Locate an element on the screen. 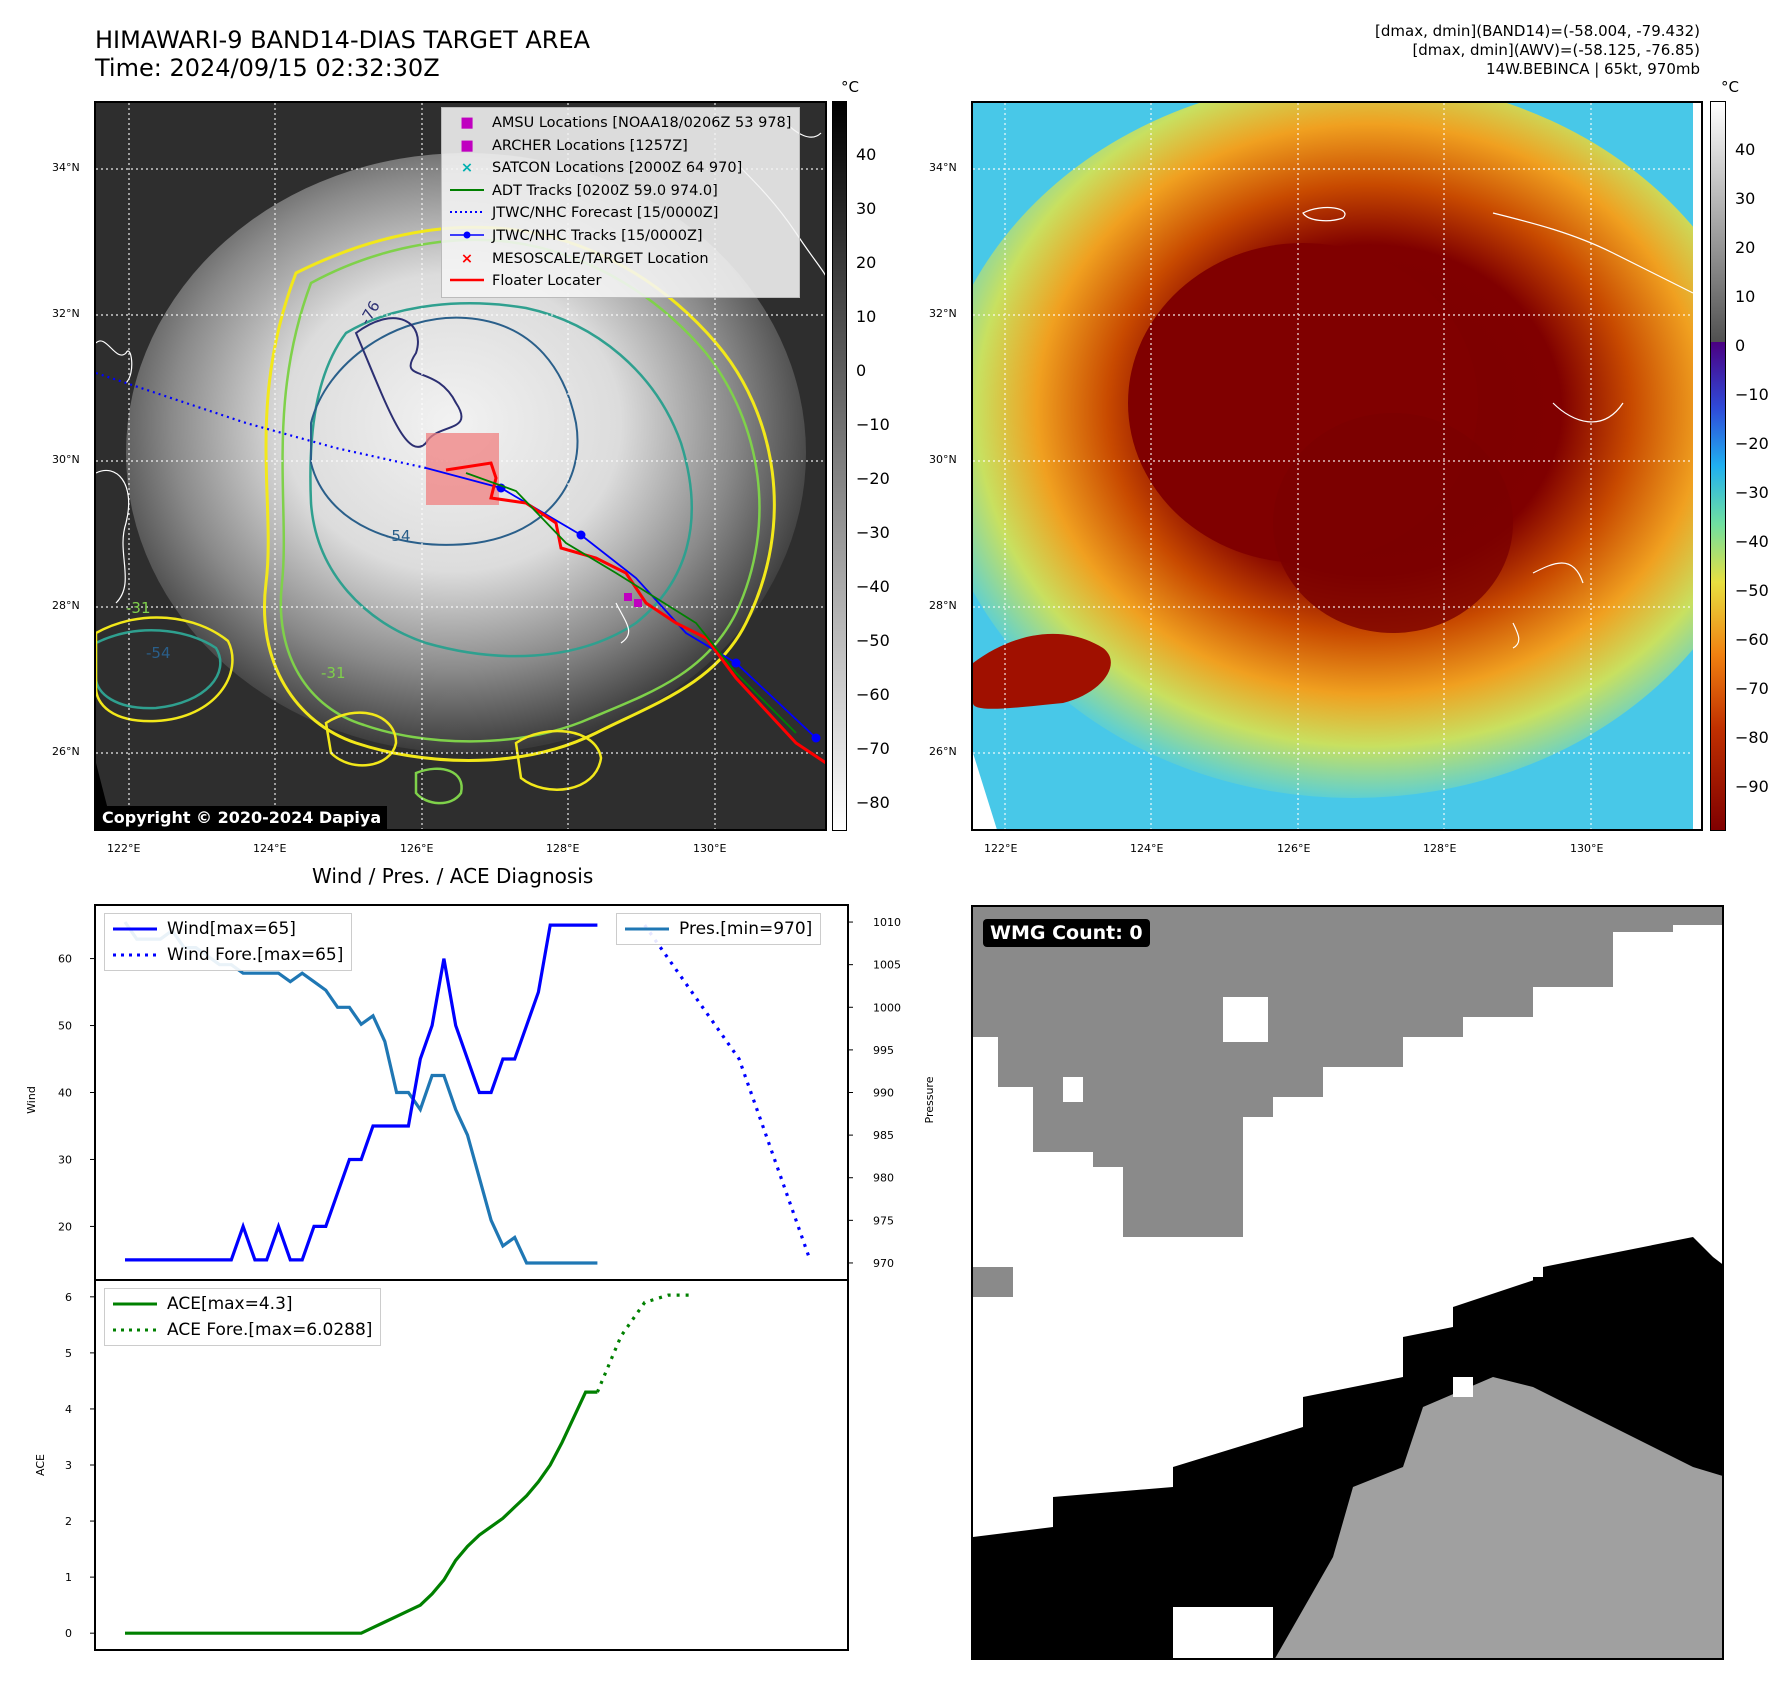 This screenshot has height=1690, width=1788. colorbar-tick: −50 is located at coordinates (1752, 590).